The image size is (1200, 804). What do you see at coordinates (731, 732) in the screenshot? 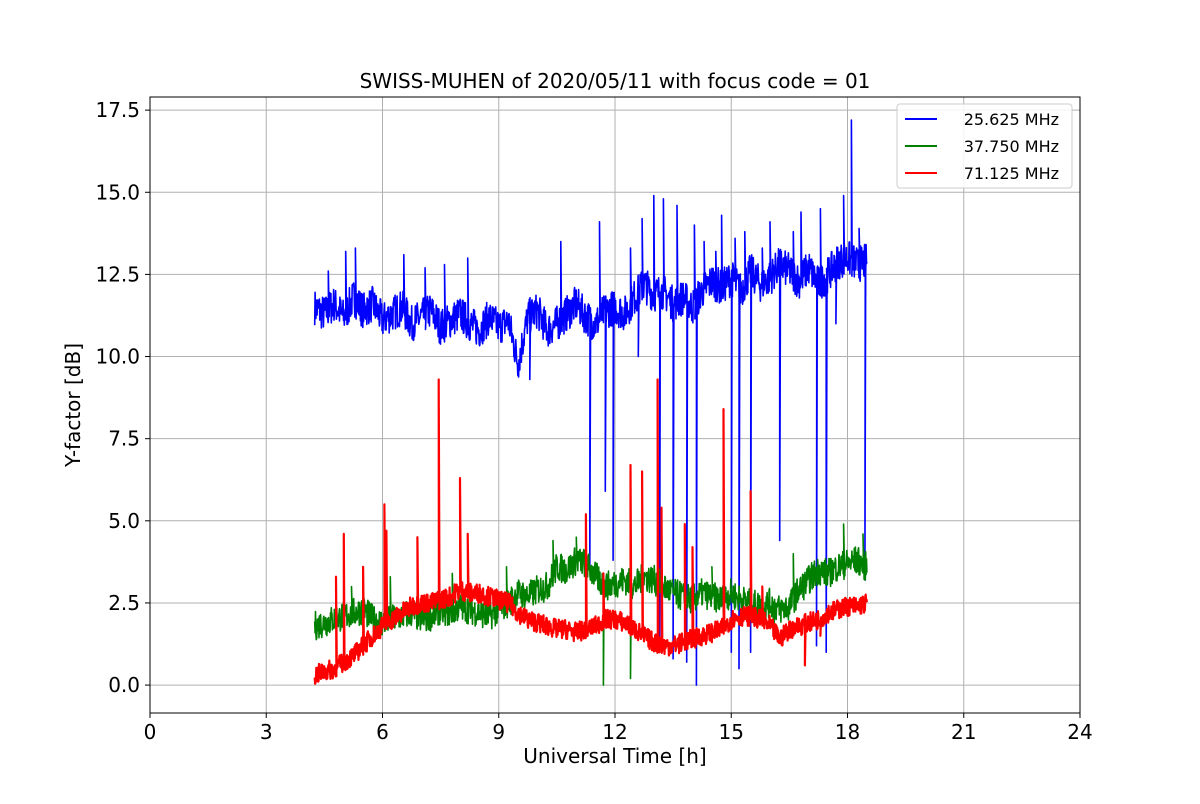
I see `x-tick-label: 15` at bounding box center [731, 732].